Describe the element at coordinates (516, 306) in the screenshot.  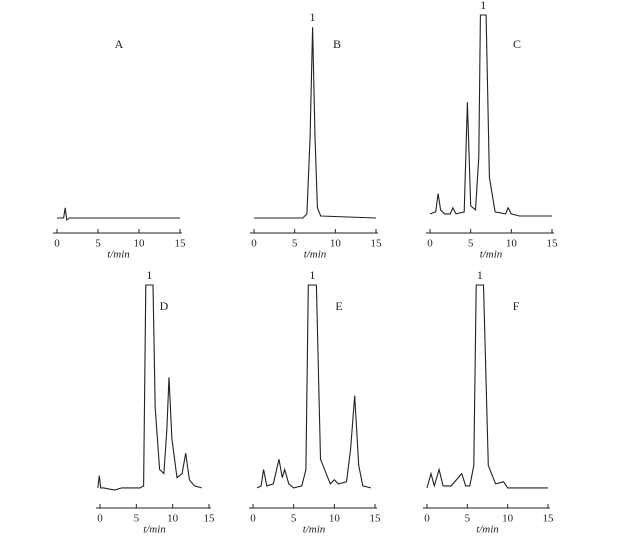
I see `panel-label: F` at that location.